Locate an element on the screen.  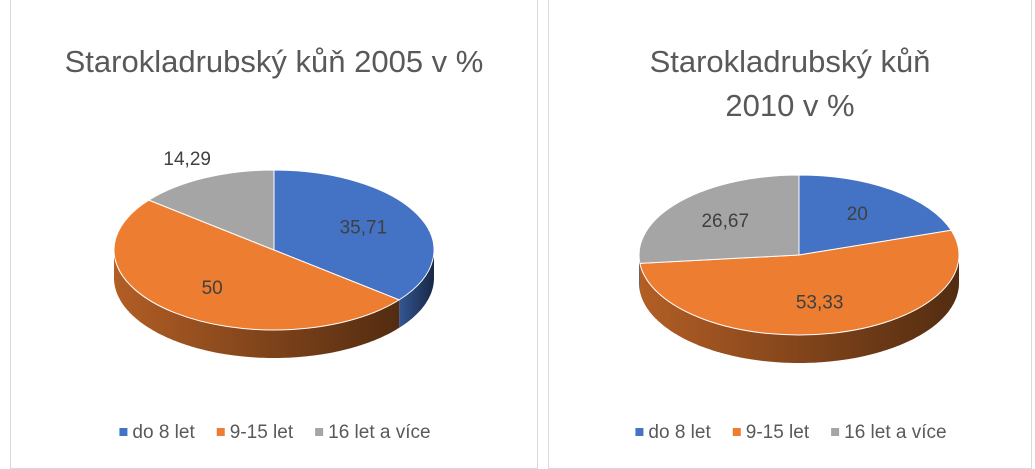
data-label: 14,29 is located at coordinates (187, 159).